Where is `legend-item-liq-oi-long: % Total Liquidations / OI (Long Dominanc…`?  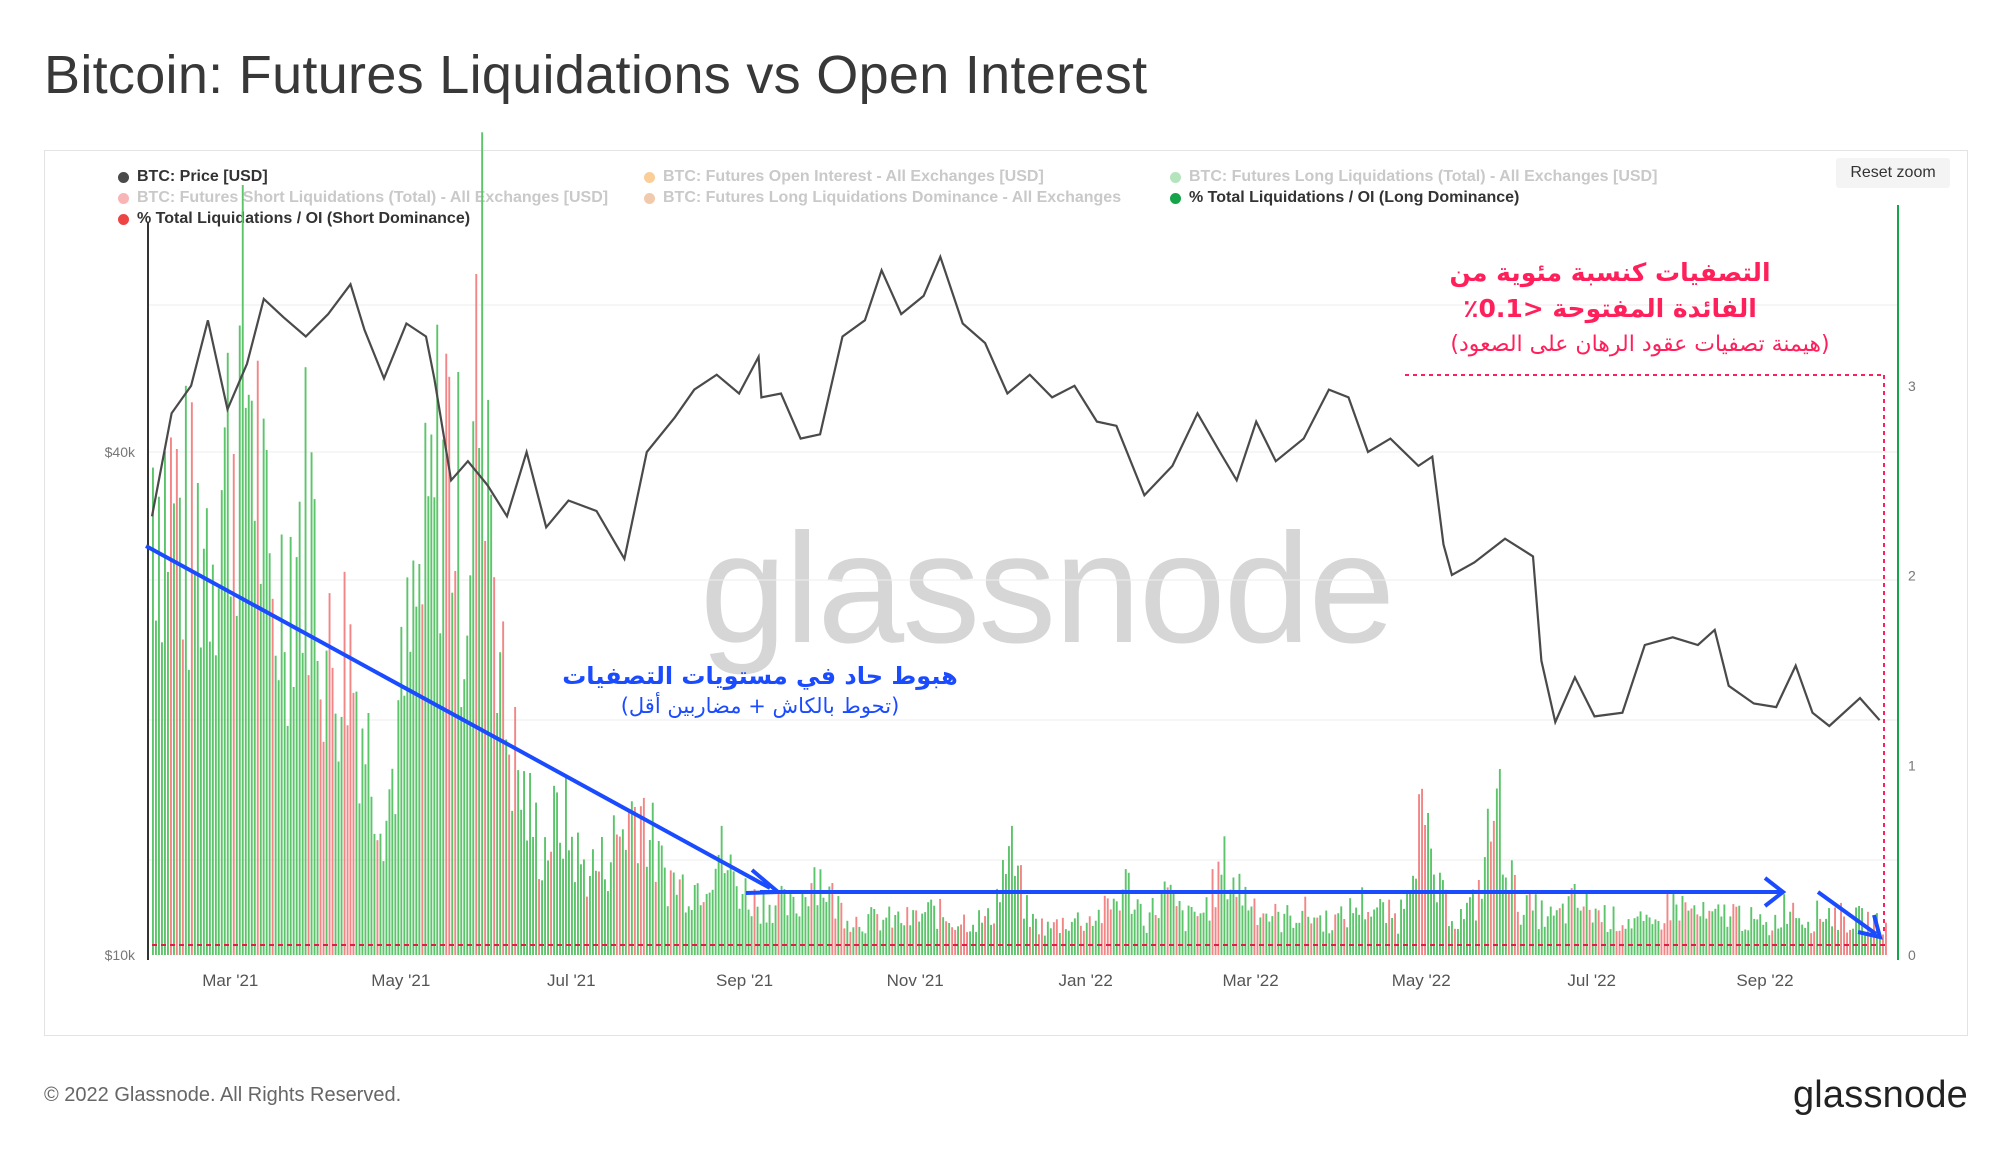
legend-item-liq-oi-long: % Total Liquidations / OI (Long Dominanc… is located at coordinates (1344, 198).